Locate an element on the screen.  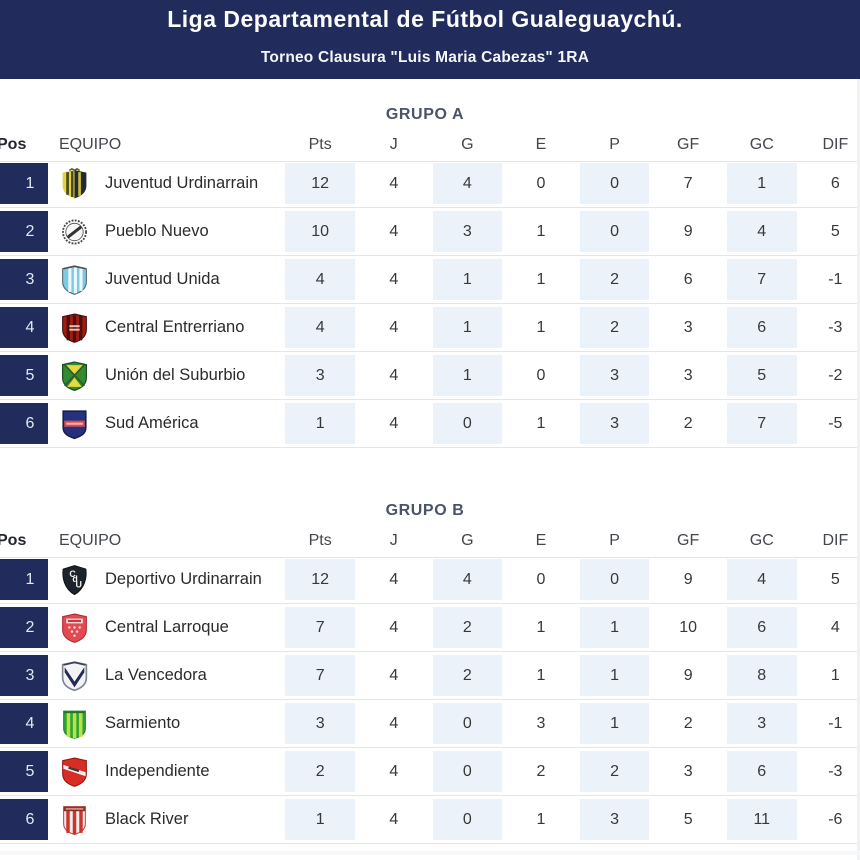
dif-cell: -1 is located at coordinates (835, 279).